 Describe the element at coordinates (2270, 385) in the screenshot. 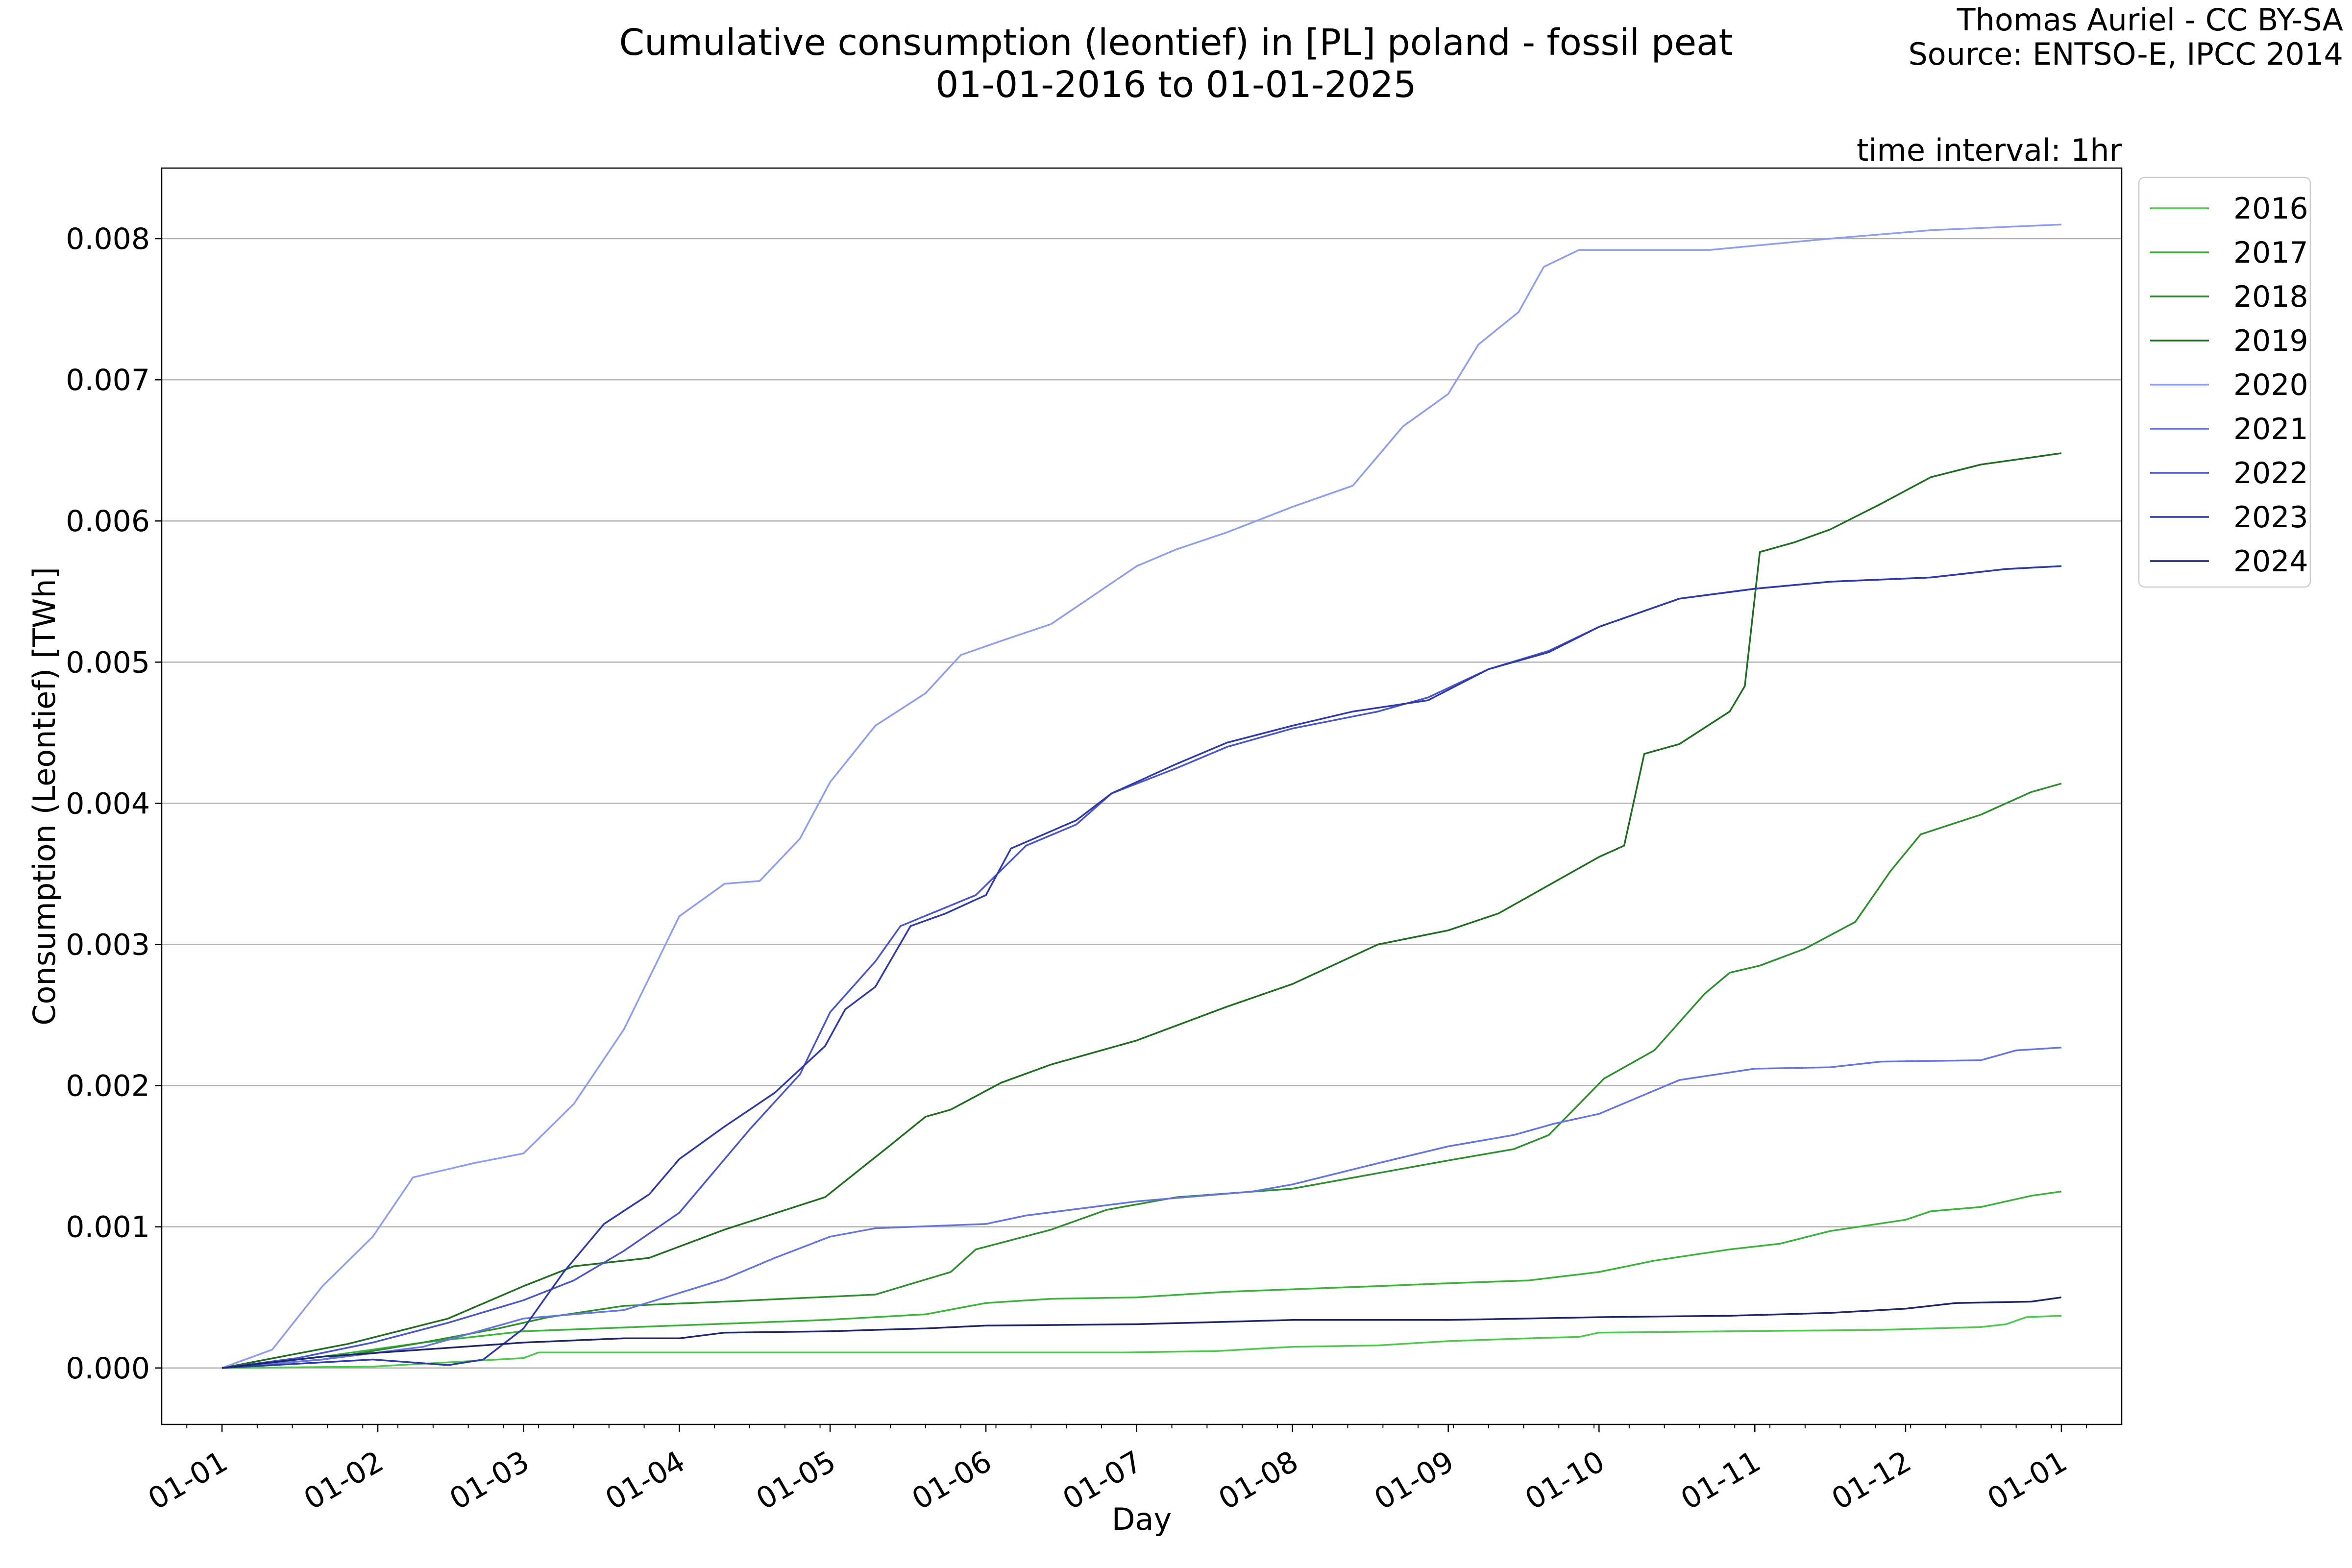

I see `legend-label-2020: 2020` at that location.